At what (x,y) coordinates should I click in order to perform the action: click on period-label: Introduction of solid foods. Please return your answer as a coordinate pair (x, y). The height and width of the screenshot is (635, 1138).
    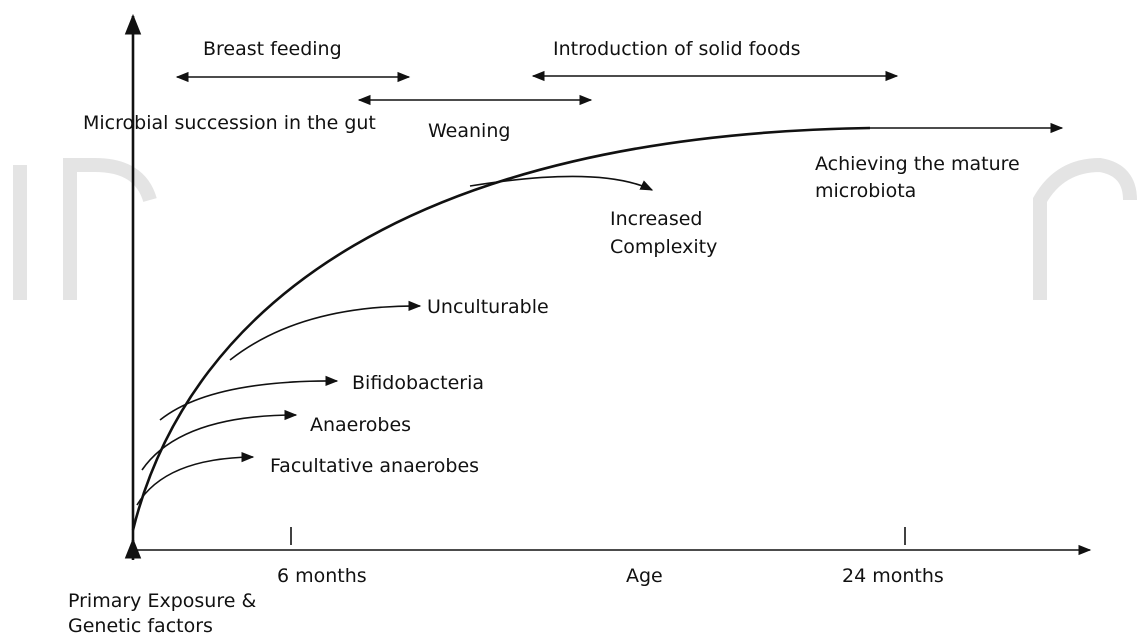
    Looking at the image, I should click on (677, 49).